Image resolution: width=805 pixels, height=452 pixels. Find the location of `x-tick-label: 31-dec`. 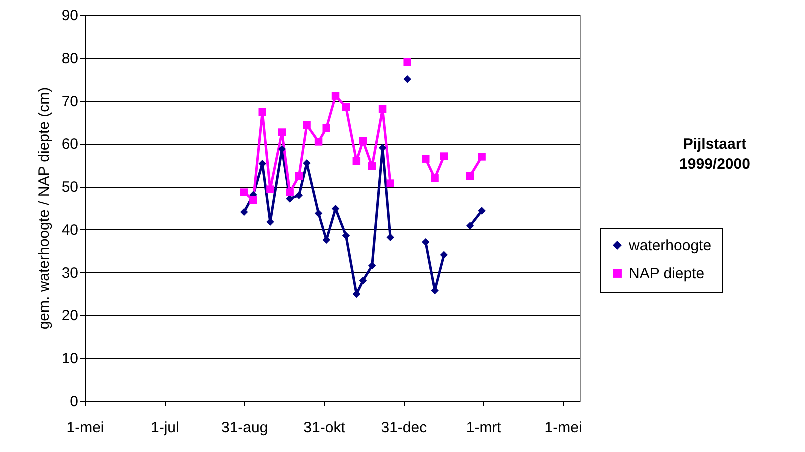

x-tick-label: 31-dec is located at coordinates (404, 428).